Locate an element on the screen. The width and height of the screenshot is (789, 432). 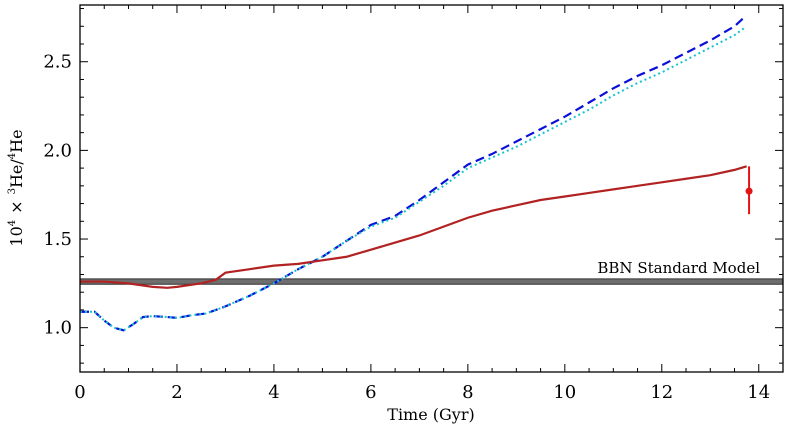
x-tick-label: 2 is located at coordinates (176, 392).